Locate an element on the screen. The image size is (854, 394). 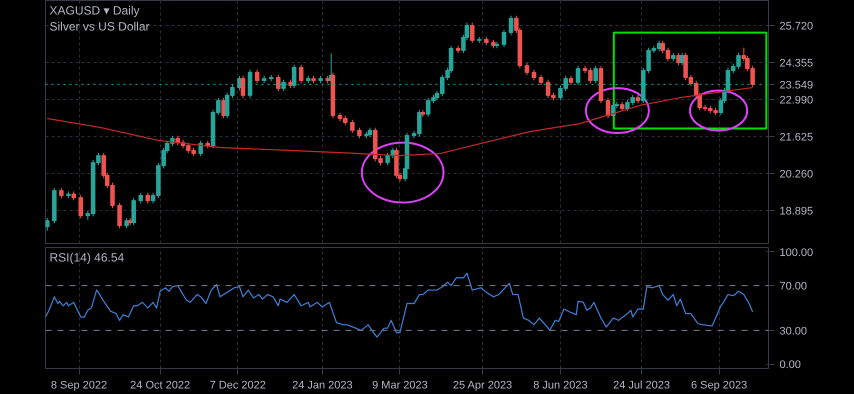
y-tick-label: 70.00 is located at coordinates (794, 286).